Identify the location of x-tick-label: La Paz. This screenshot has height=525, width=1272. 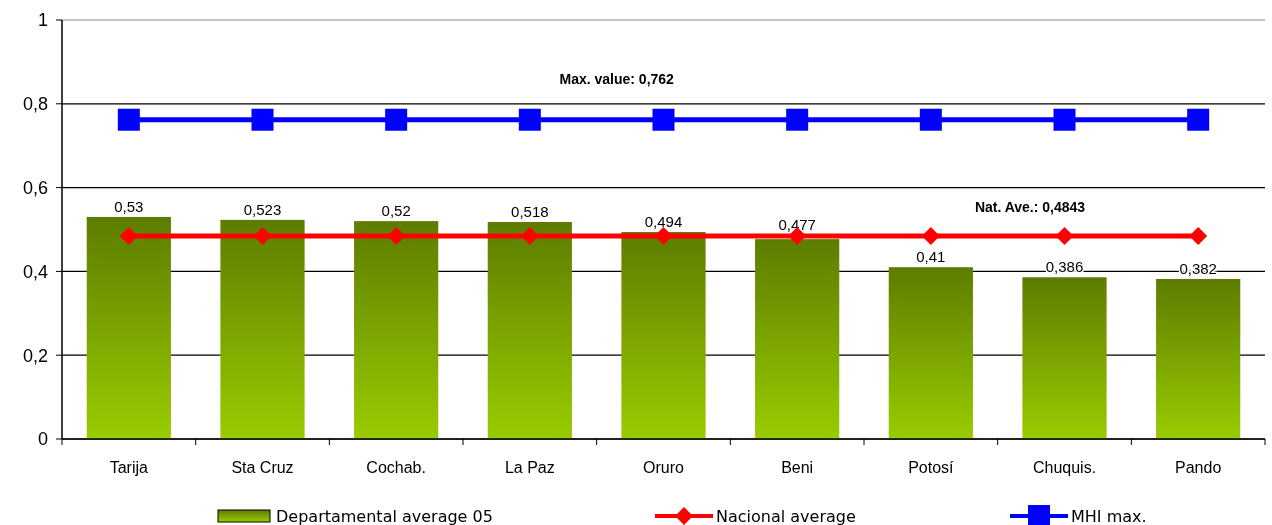
(529, 467).